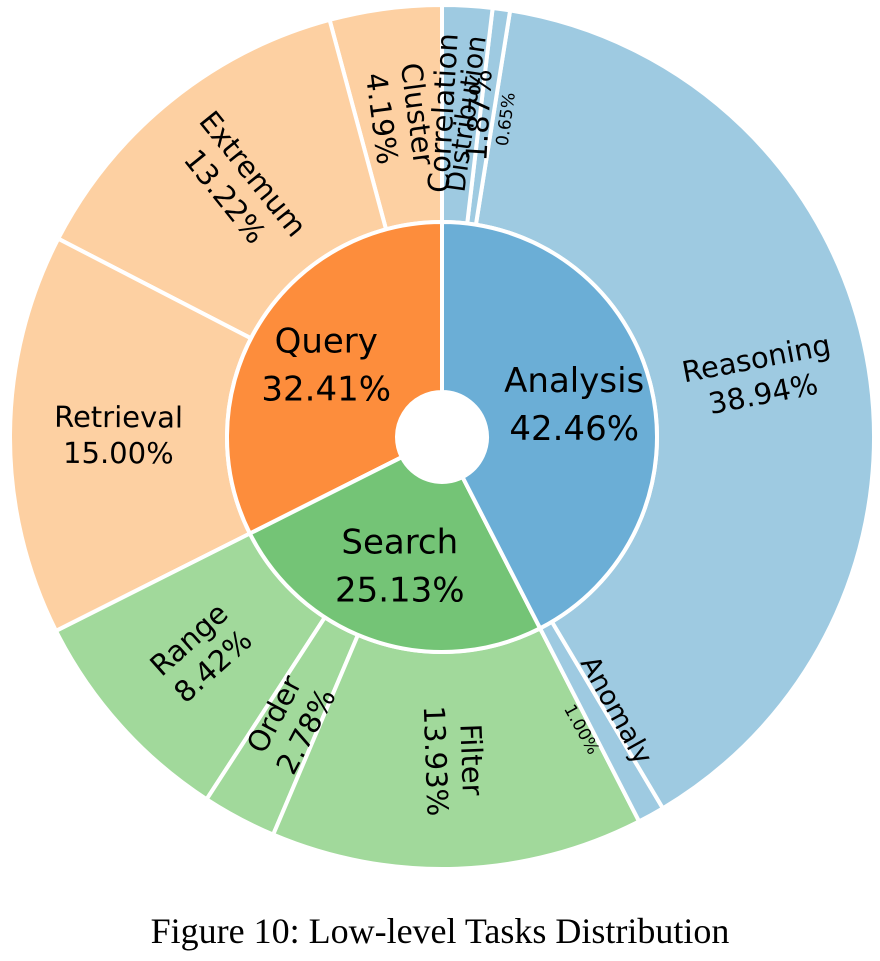 The image size is (880, 961). I want to click on center-hole, so click(442, 437).